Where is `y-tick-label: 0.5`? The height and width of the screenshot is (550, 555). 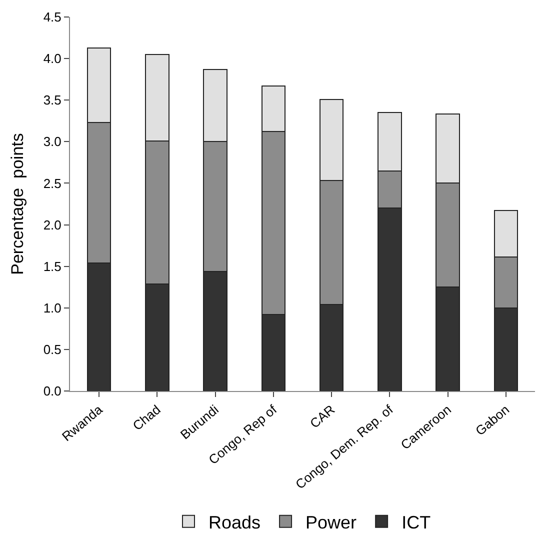 y-tick-label: 0.5 is located at coordinates (52, 349).